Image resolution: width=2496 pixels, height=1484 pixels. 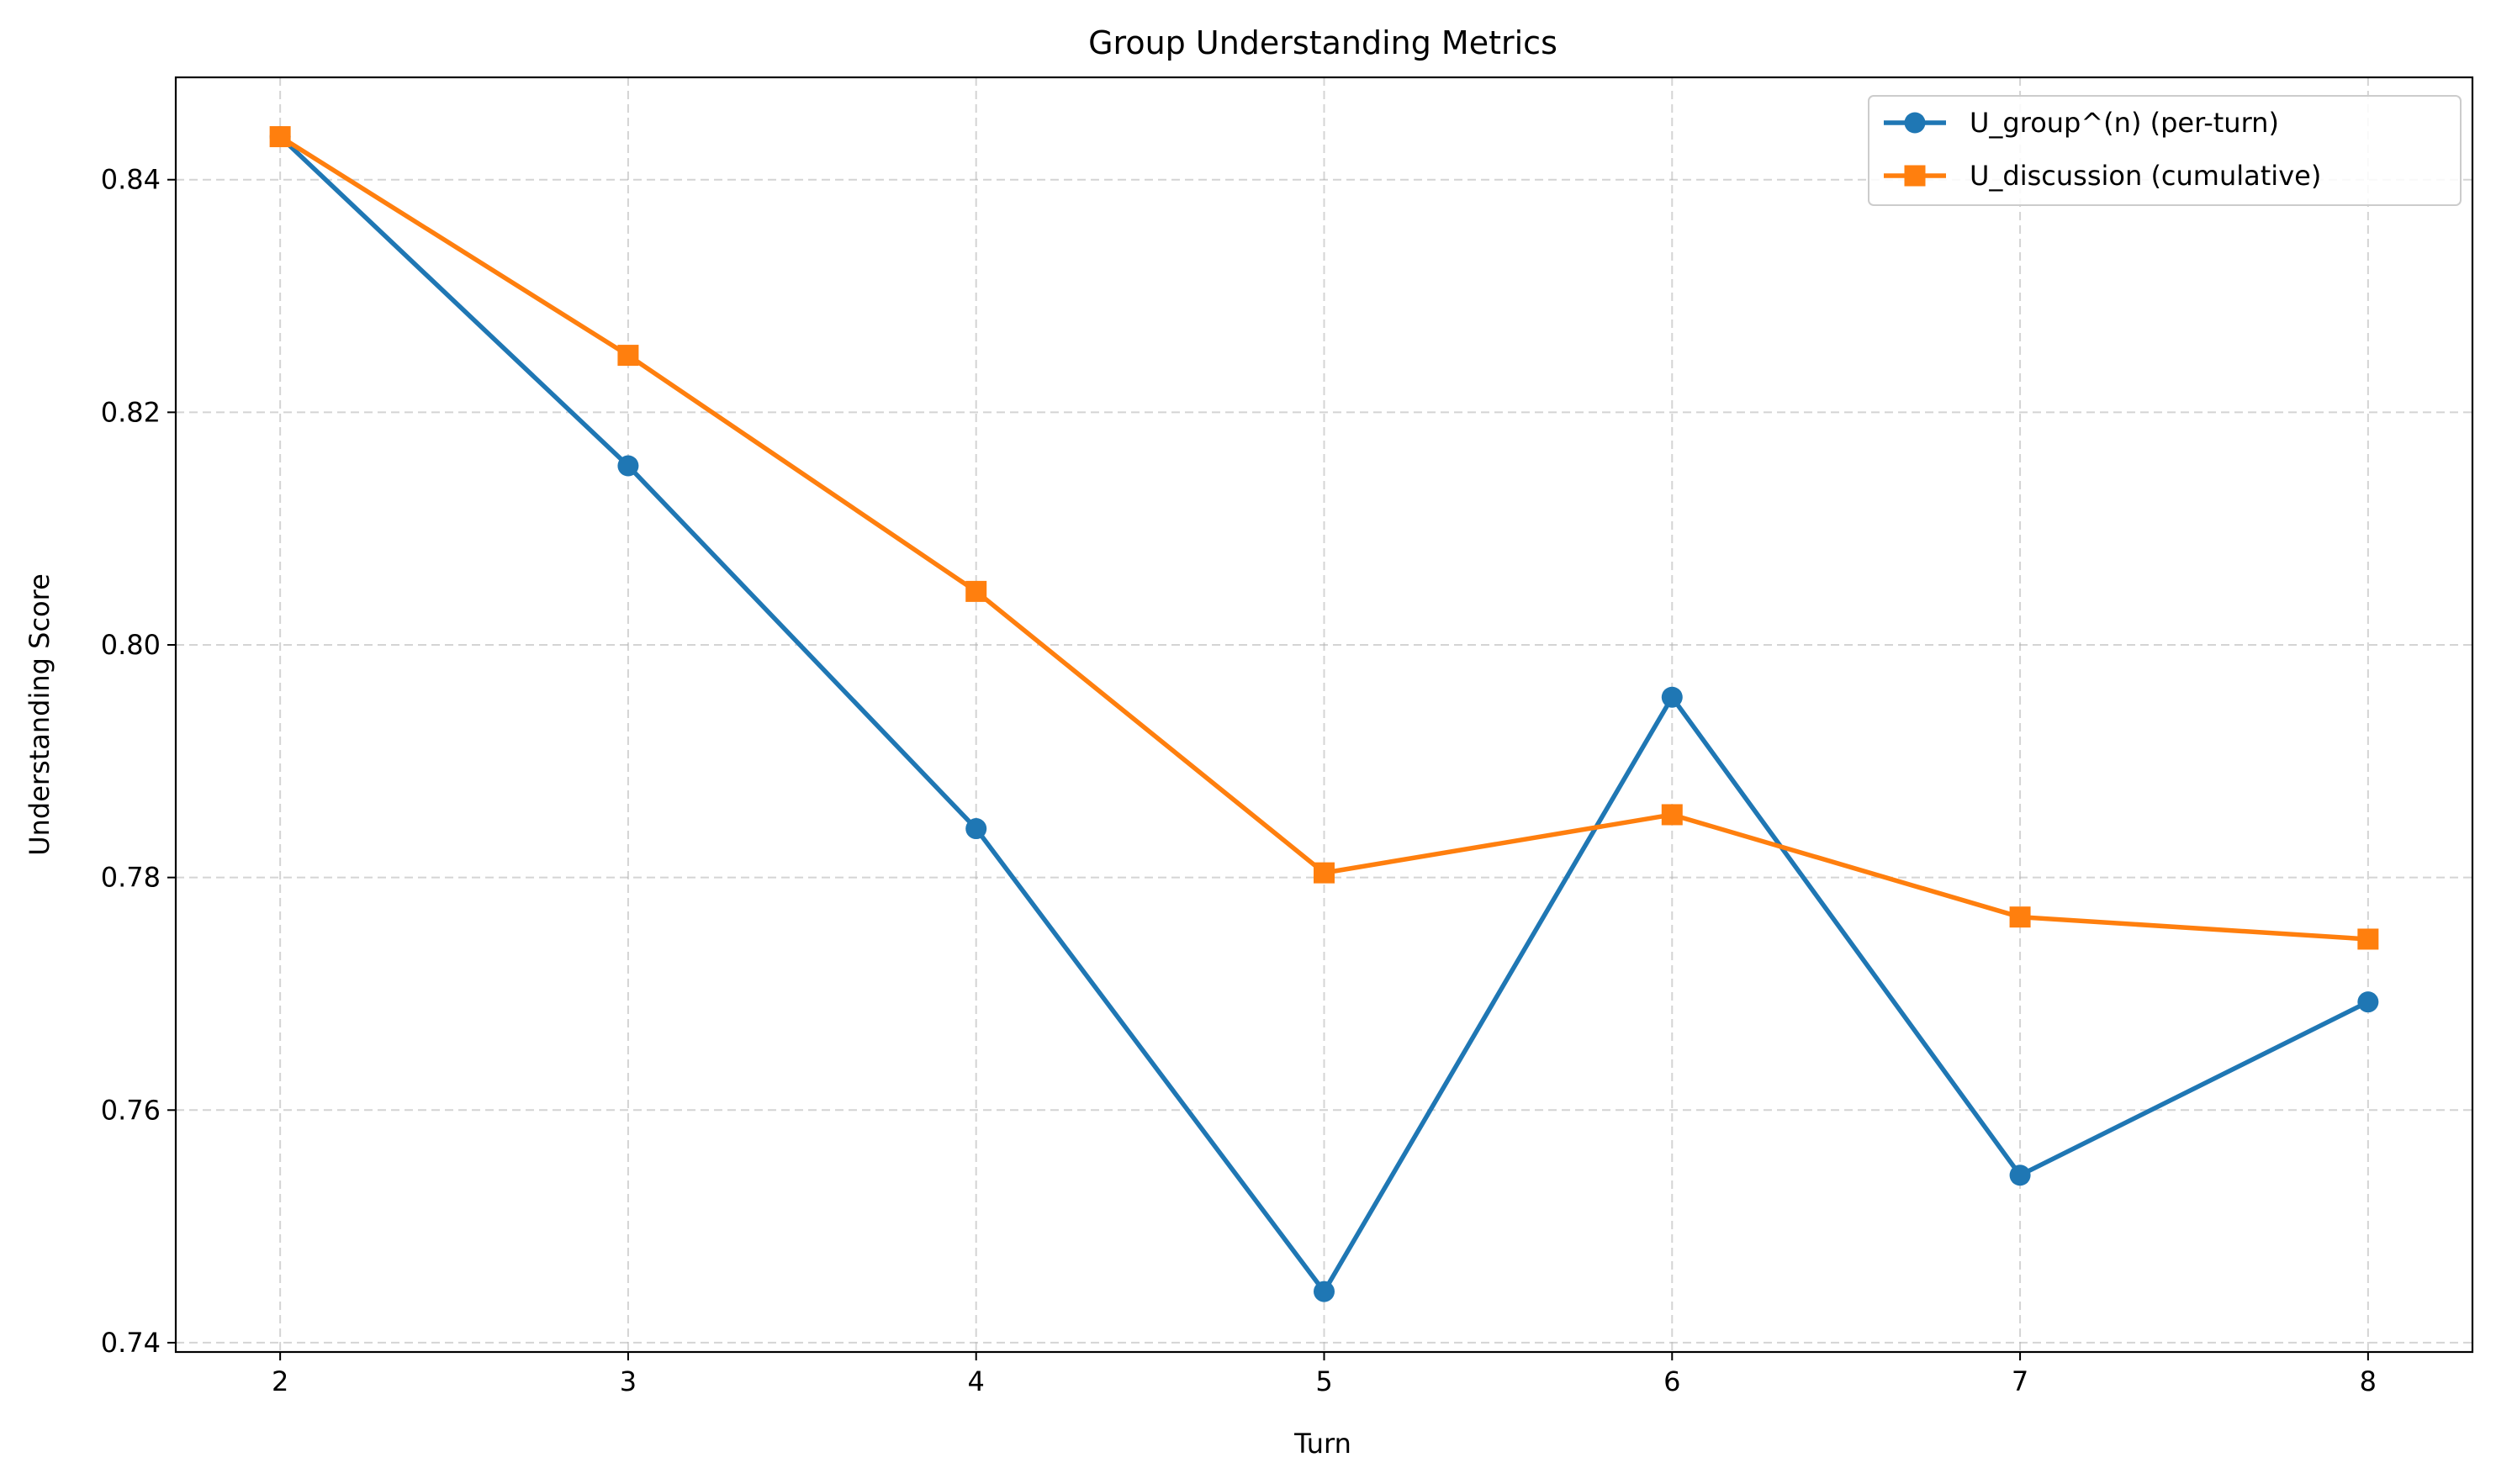 I want to click on legend-box, so click(x=2165, y=150).